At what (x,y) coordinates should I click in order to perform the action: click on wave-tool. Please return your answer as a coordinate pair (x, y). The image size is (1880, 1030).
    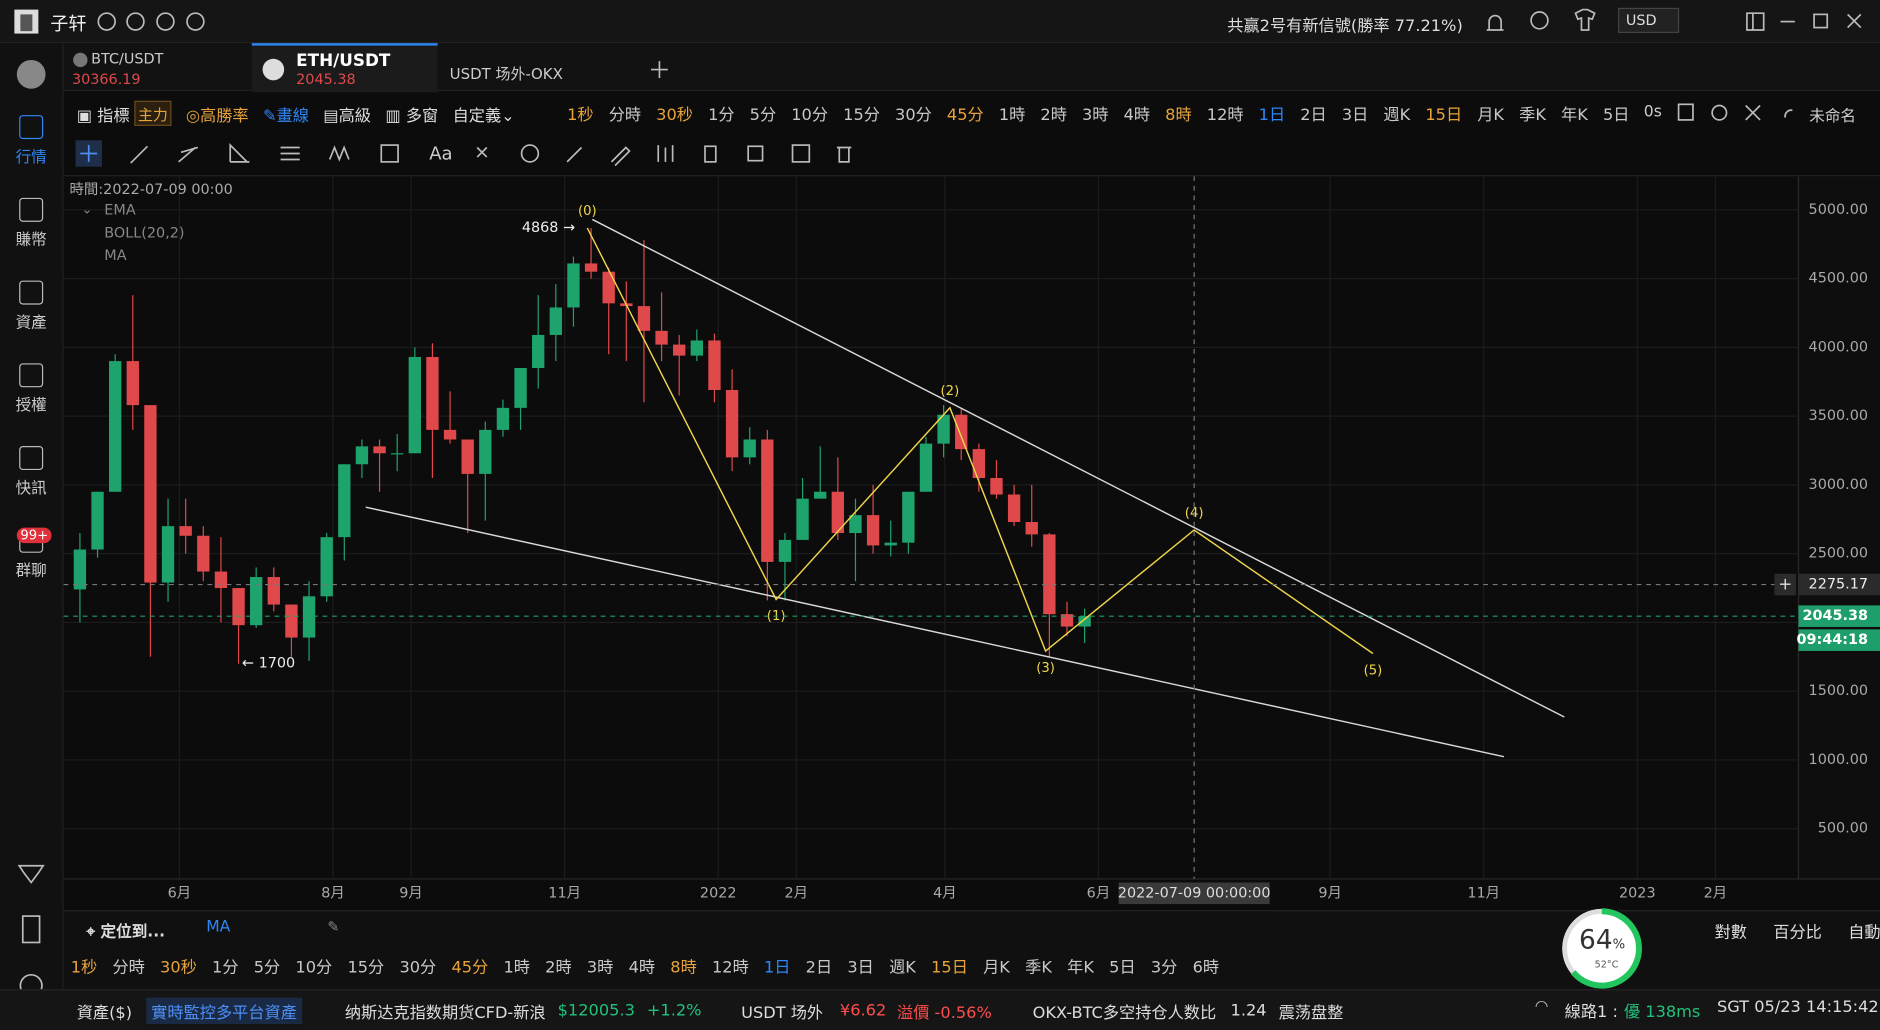
    Looking at the image, I should click on (339, 153).